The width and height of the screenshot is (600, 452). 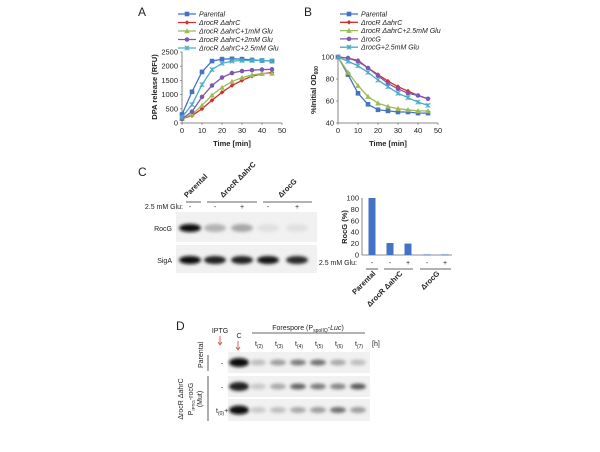 What do you see at coordinates (389, 48) in the screenshot?
I see `chart-b-legend-label: ΔrocG+2.5mM Glu` at bounding box center [389, 48].